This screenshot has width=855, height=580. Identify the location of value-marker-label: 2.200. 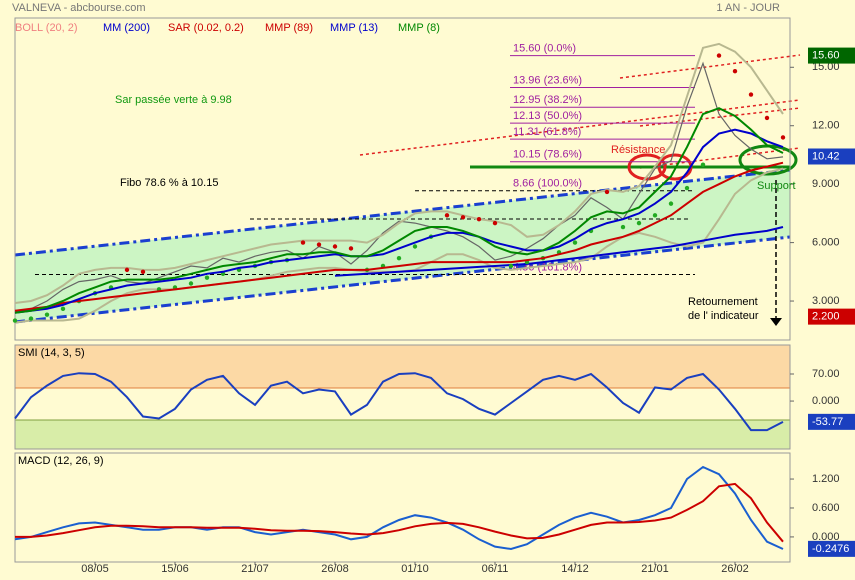
(826, 317).